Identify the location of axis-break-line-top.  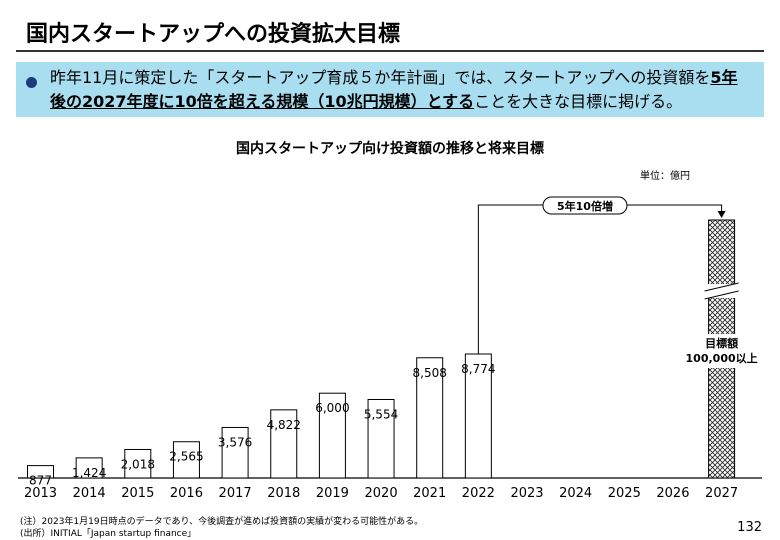
(721, 287).